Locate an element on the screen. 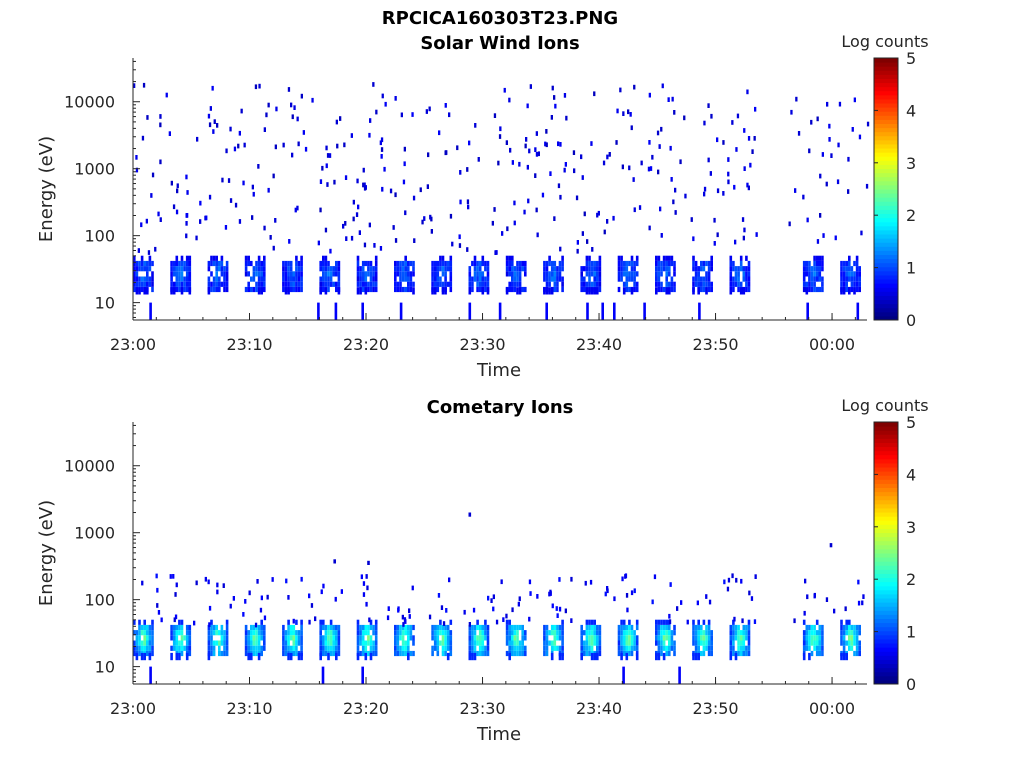 This screenshot has width=1024, height=768. figure-title: RPCICA160303T23.PNG is located at coordinates (500, 18).